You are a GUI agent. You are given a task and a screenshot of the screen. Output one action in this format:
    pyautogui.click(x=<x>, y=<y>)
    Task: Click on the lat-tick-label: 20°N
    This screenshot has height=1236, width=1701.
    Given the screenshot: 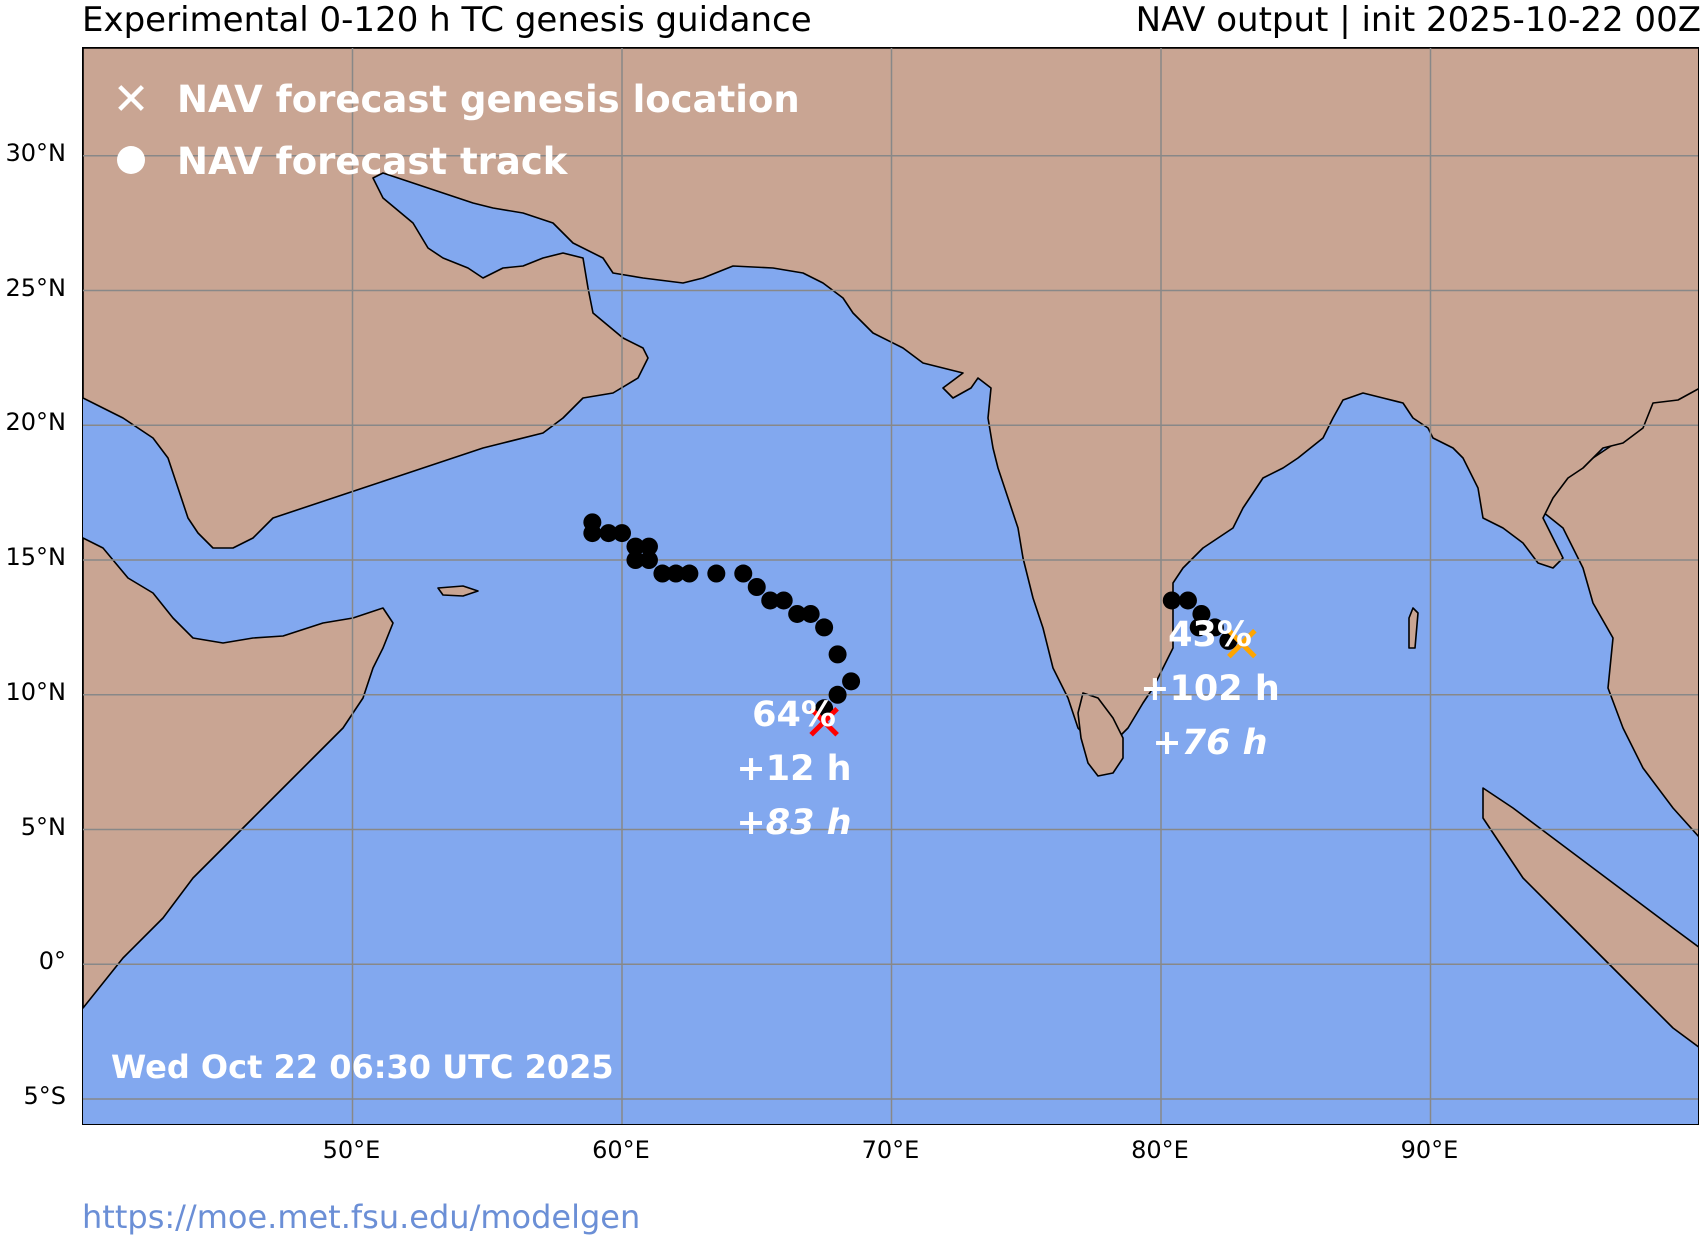 What is the action you would take?
    pyautogui.click(x=36, y=422)
    